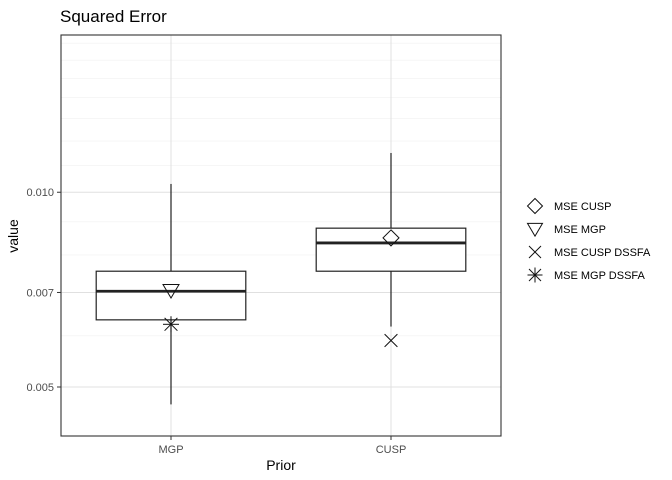 The width and height of the screenshot is (672, 480). What do you see at coordinates (40, 193) in the screenshot?
I see `y-tick-label: 0.010` at bounding box center [40, 193].